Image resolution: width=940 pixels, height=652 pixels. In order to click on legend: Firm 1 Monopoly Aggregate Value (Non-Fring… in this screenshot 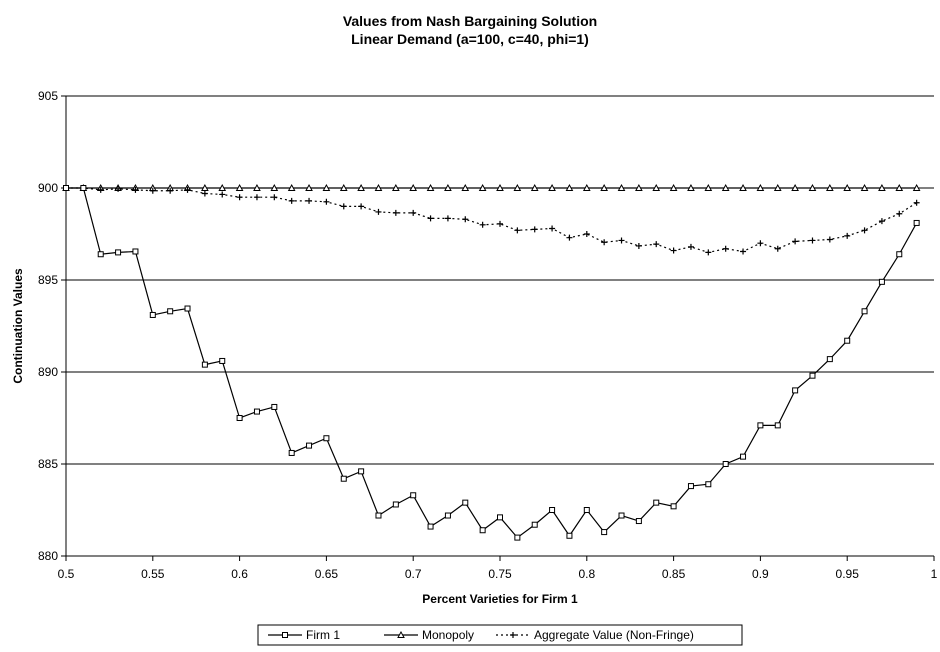, I will do `click(500, 635)`.